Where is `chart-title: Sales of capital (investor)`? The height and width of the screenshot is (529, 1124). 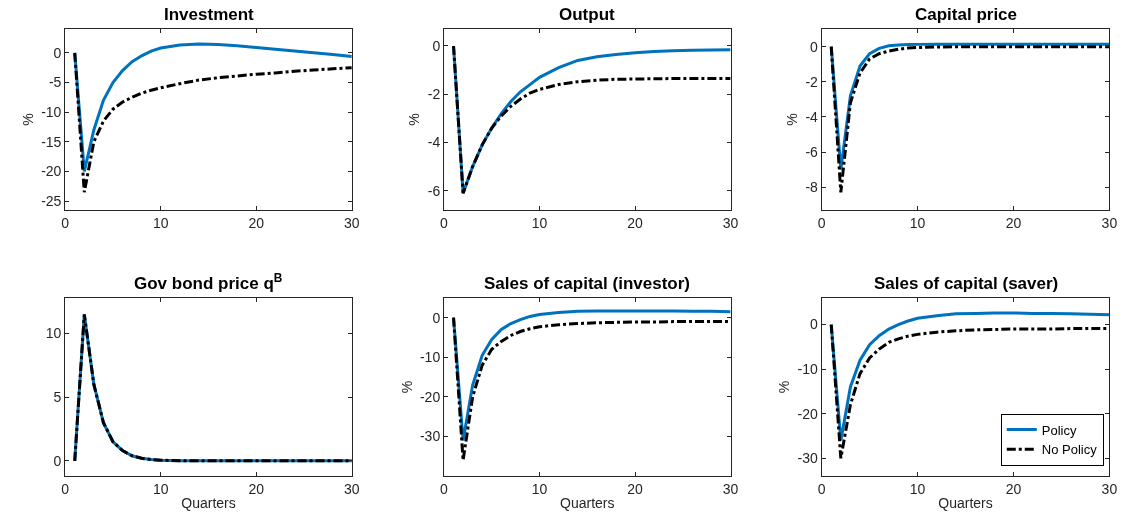 chart-title: Sales of capital (investor) is located at coordinates (587, 283).